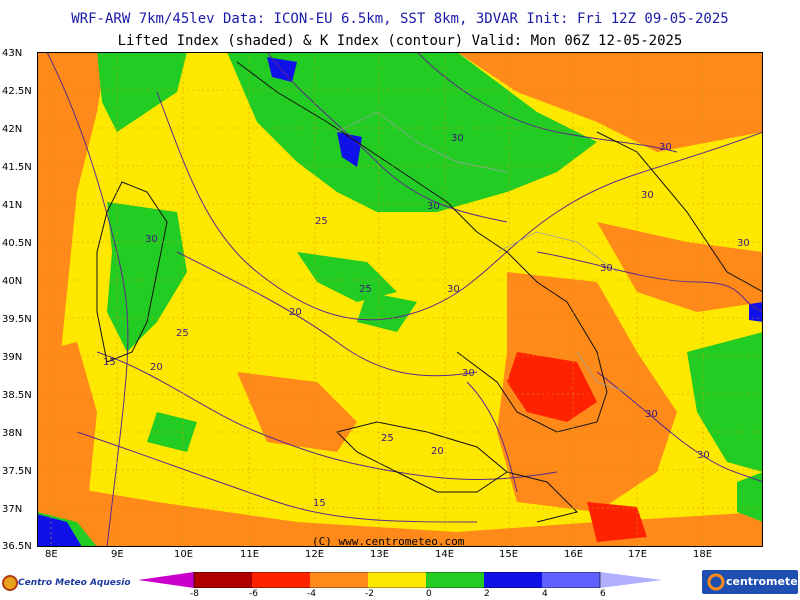 This screenshot has width=800, height=600. What do you see at coordinates (12, 129) in the screenshot?
I see `lat-label: 42N` at bounding box center [12, 129].